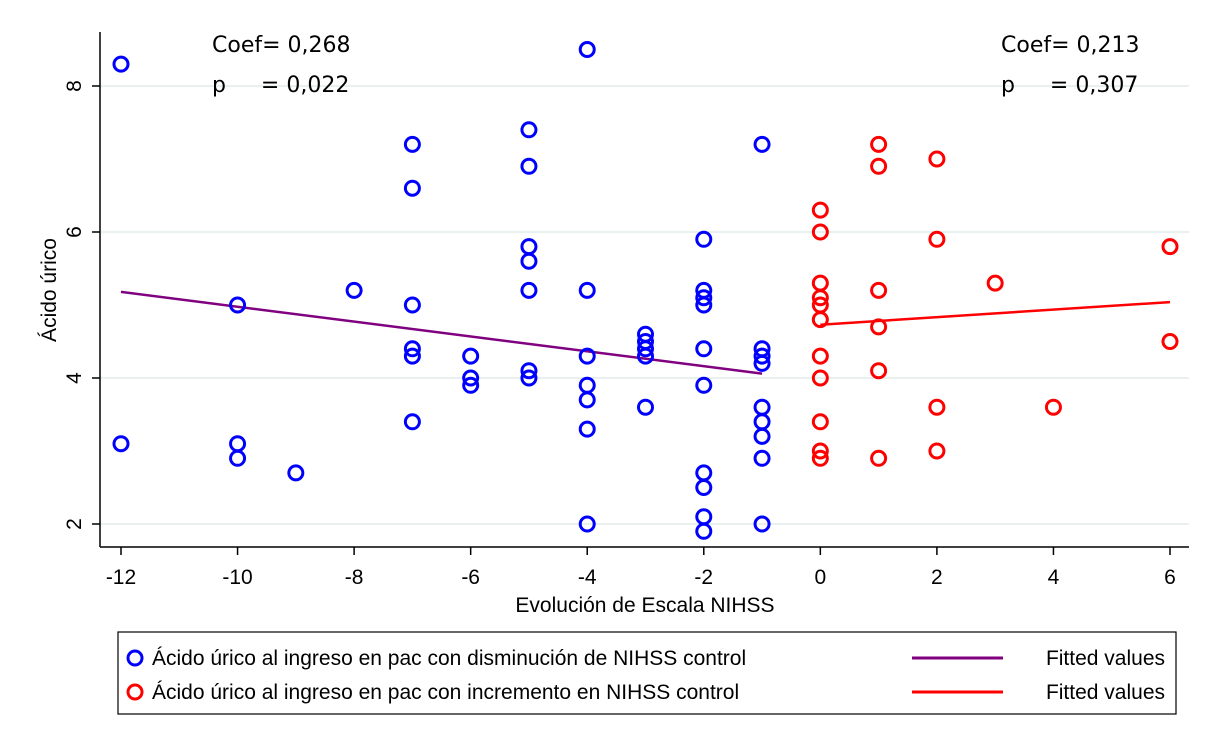 The height and width of the screenshot is (734, 1209). I want to click on x-tick-label-1: -10, so click(237, 577).